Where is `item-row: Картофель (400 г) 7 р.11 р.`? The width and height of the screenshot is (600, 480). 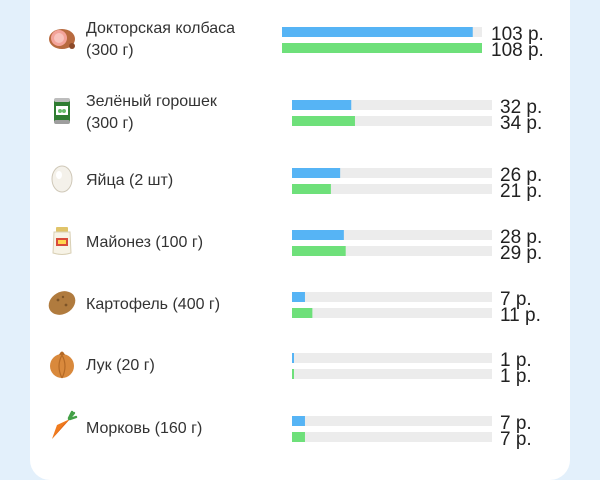 item-row: Картофель (400 г) 7 р.11 р. is located at coordinates (294, 307).